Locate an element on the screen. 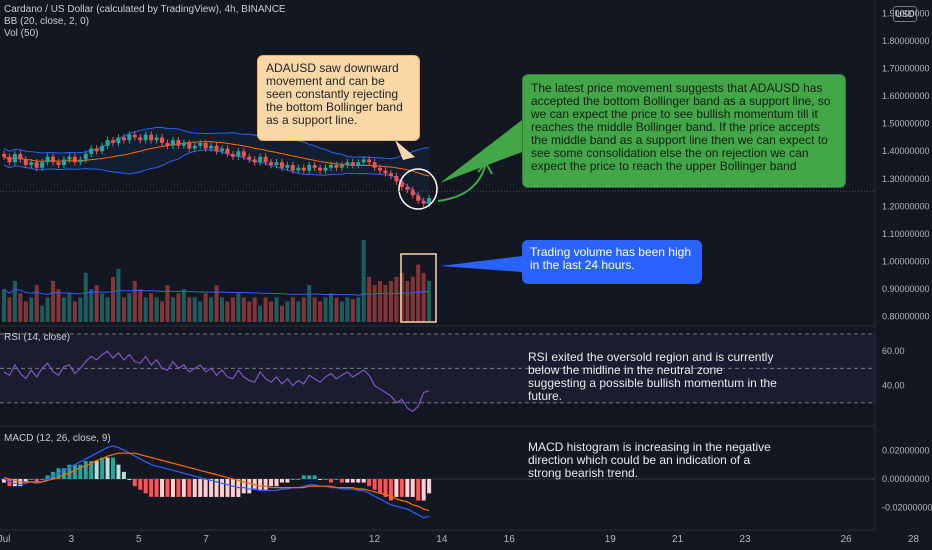 This screenshot has width=932, height=550. bb-legend: BB (20, close, 2, 0) is located at coordinates (47, 21).